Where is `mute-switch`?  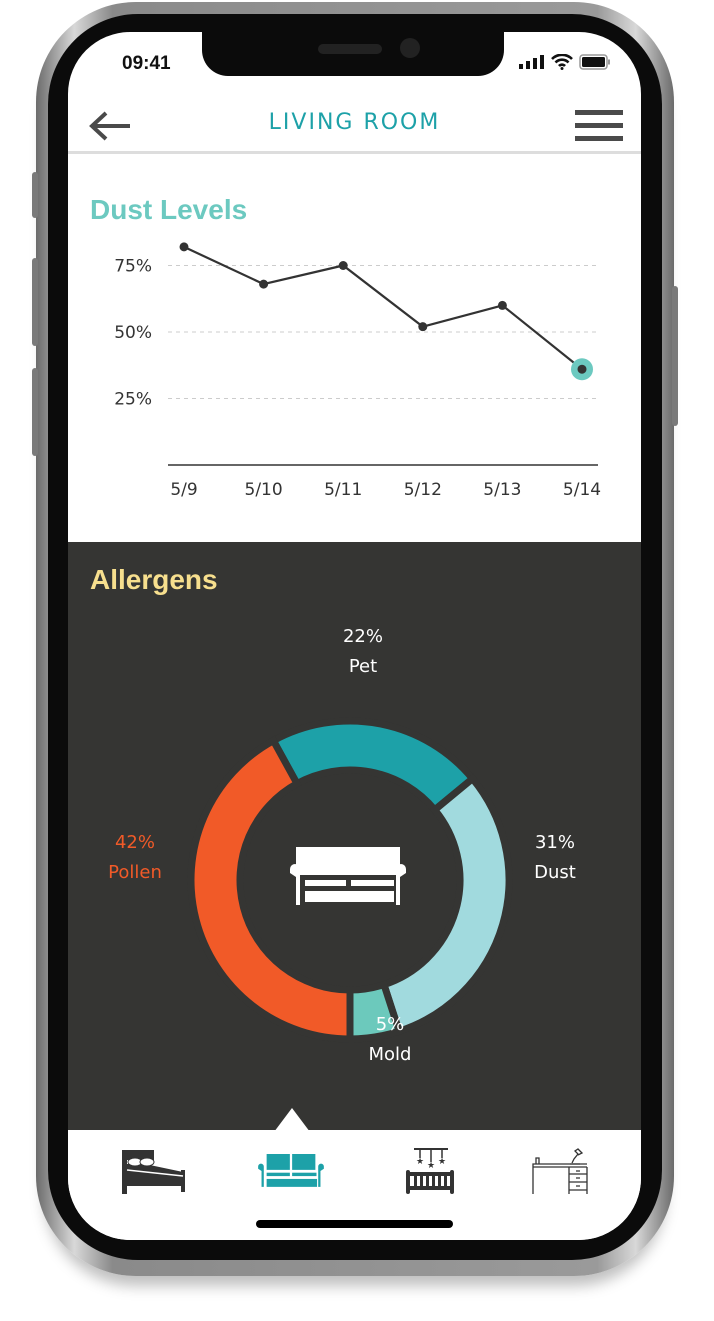
mute-switch is located at coordinates (35, 195).